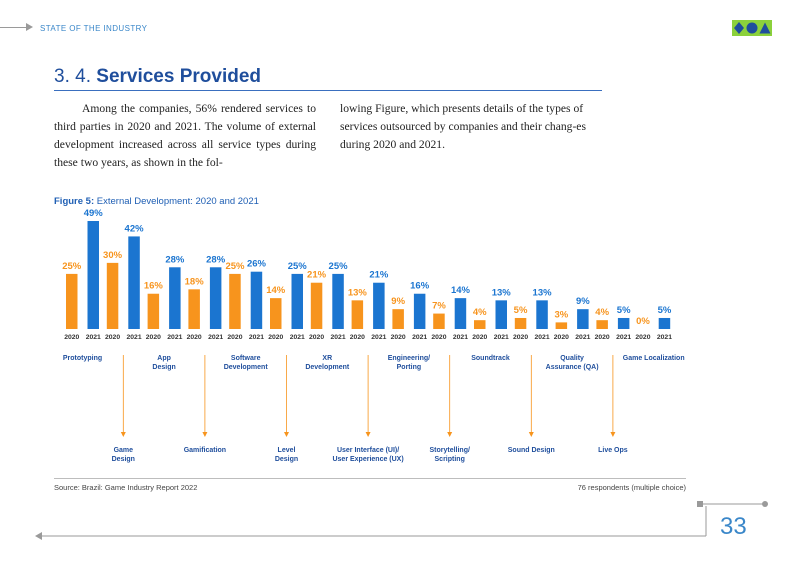 The height and width of the screenshot is (565, 800). What do you see at coordinates (94, 28) in the screenshot?
I see `header-label: STATE OF THE INDUSTRY` at bounding box center [94, 28].